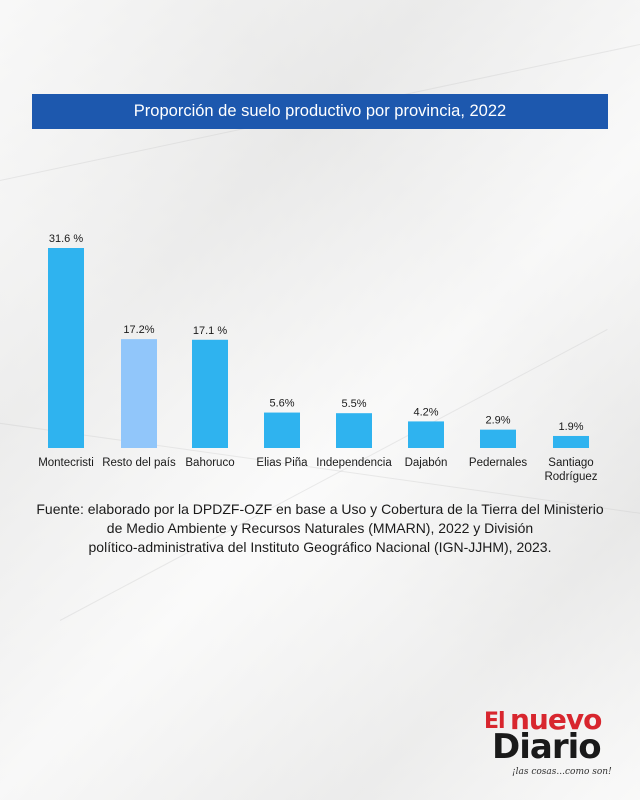 The width and height of the screenshot is (640, 800). Describe the element at coordinates (139, 393) in the screenshot. I see `bar-resto-del-pa-s` at that location.